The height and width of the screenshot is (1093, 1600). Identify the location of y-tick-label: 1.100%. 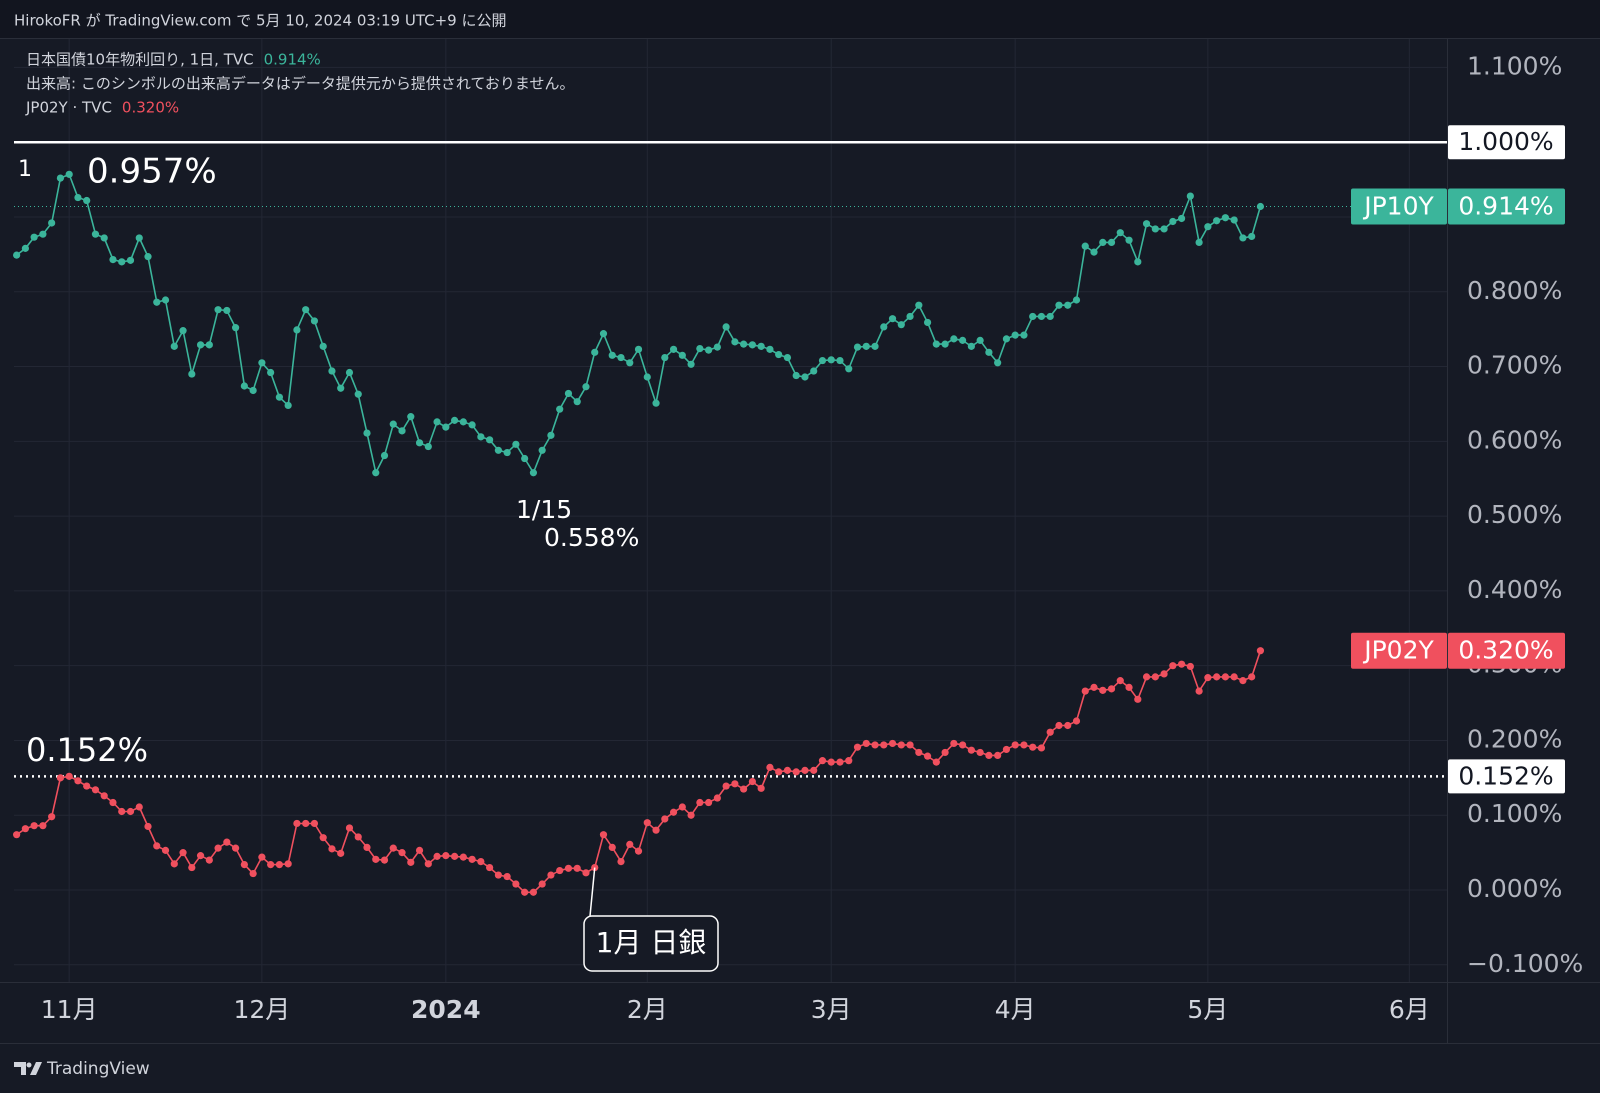
(1514, 65).